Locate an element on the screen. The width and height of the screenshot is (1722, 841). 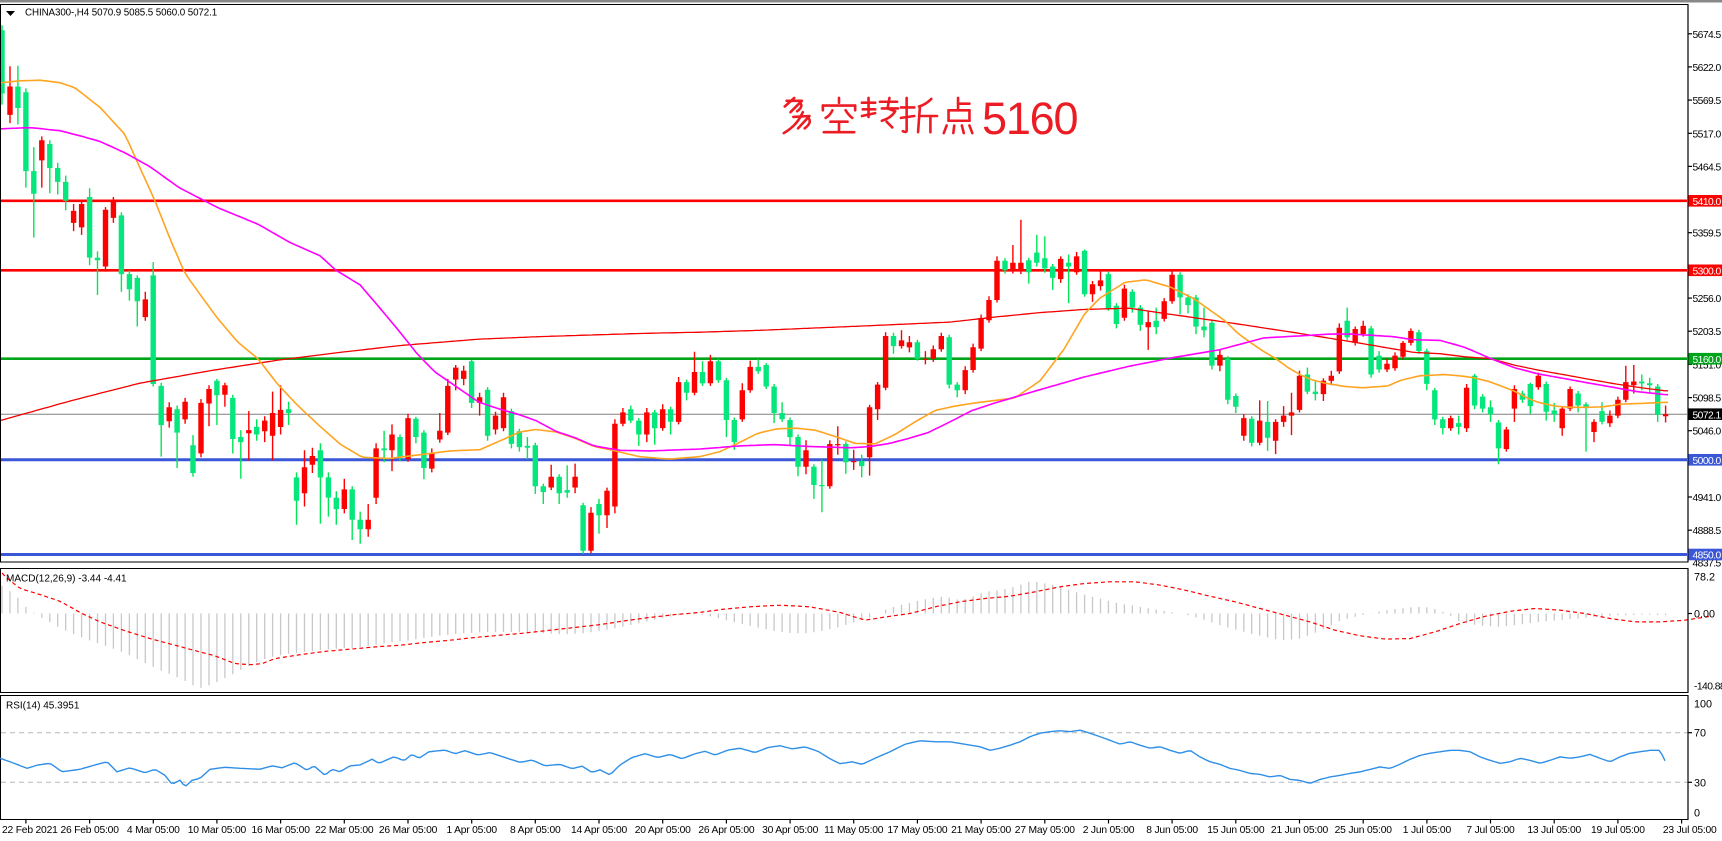
svg-text: 5300.0 is located at coordinates (1707, 272).